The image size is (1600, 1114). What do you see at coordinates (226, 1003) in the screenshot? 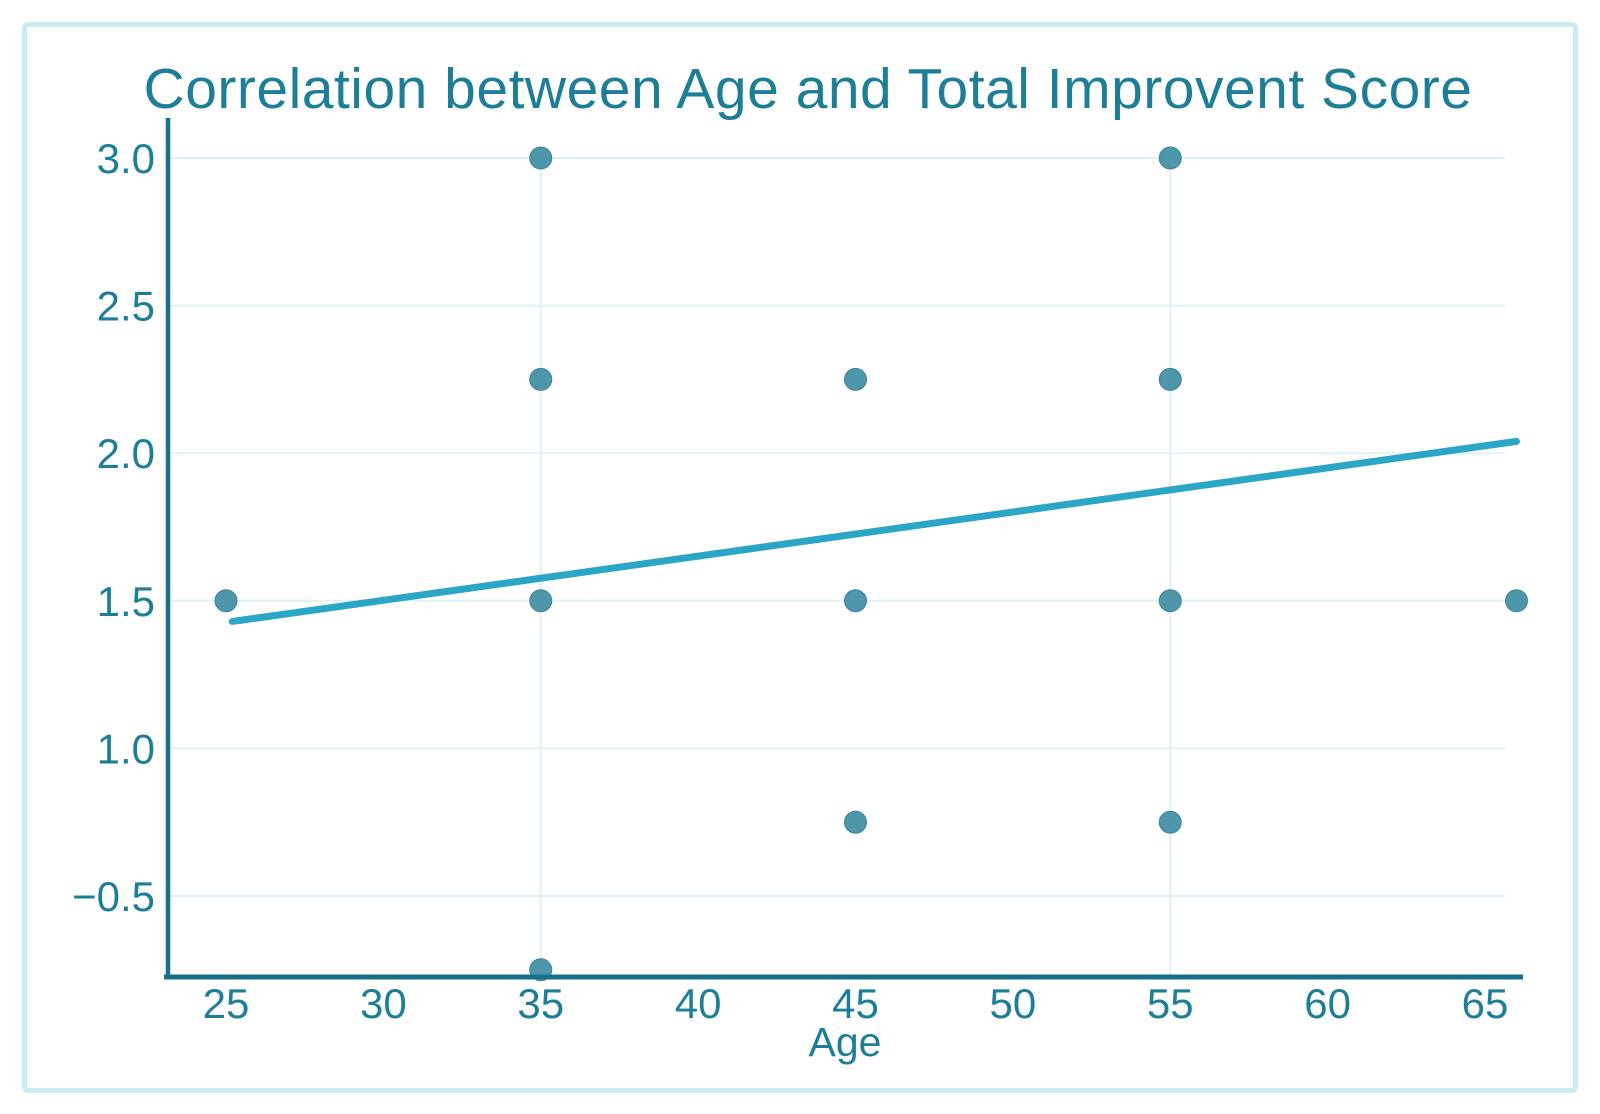
I see `x-tick-label: 25` at bounding box center [226, 1003].